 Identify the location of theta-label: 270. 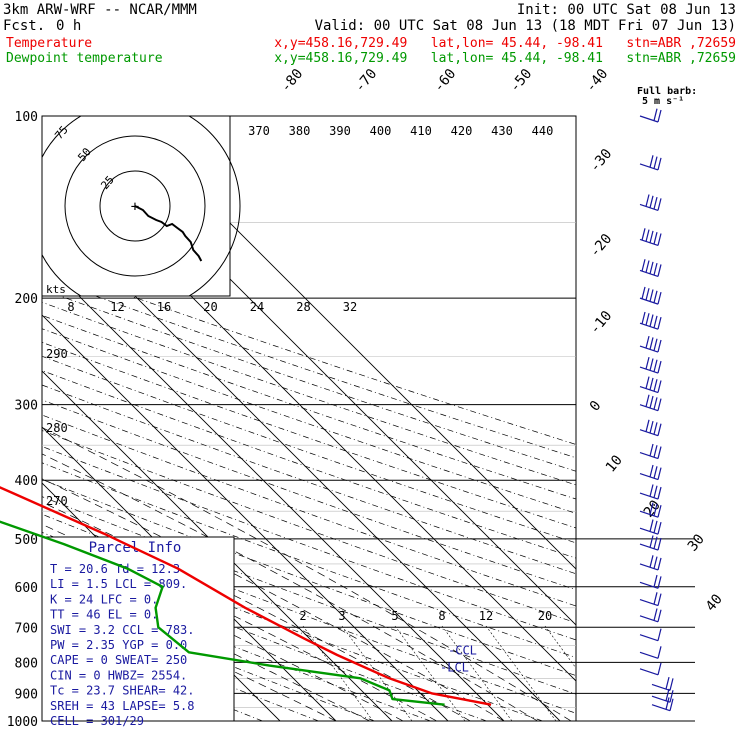
(57, 501).